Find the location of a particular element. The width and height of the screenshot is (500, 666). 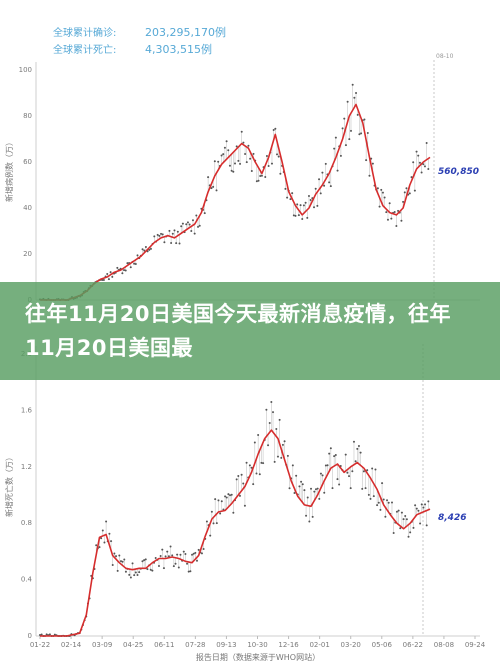

total-deaths-label: 全球累计死亡: is located at coordinates (85, 50).